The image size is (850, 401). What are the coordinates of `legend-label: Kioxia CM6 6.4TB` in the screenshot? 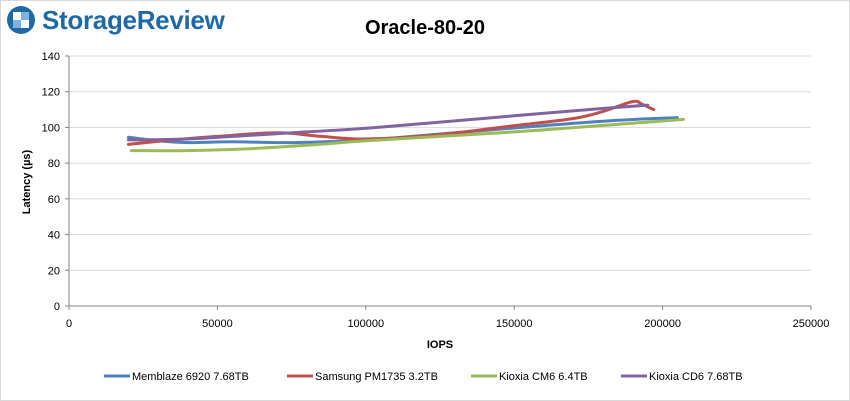 It's located at (543, 377).